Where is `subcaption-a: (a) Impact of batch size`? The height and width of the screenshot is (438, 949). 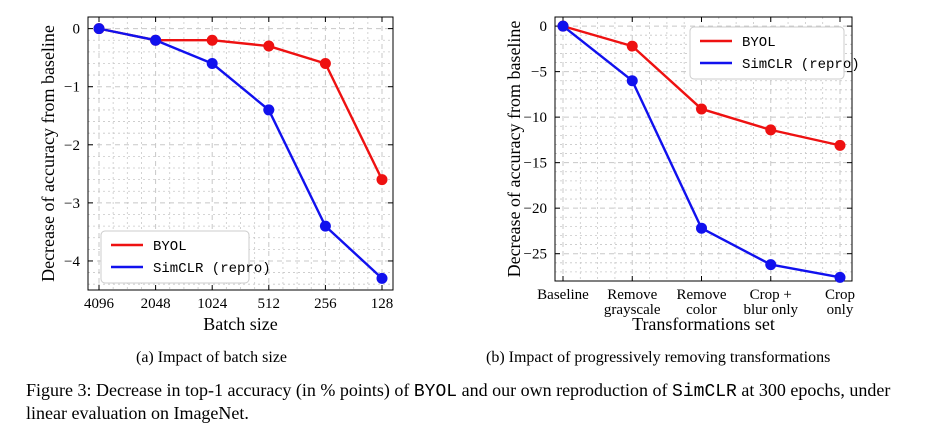 subcaption-a: (a) Impact of batch size is located at coordinates (212, 357).